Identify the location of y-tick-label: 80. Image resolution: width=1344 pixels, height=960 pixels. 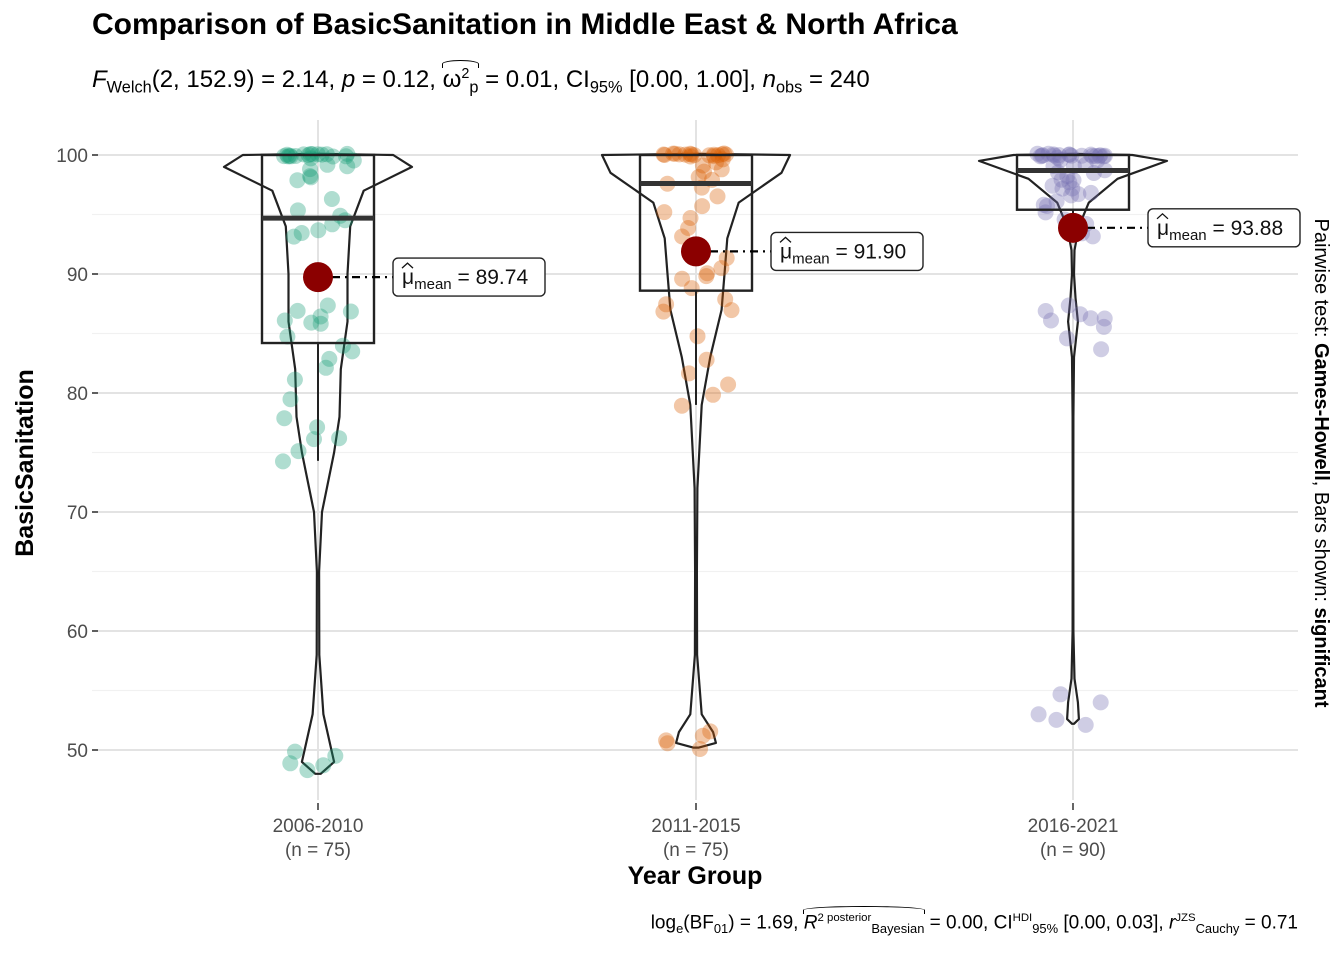
(77, 394).